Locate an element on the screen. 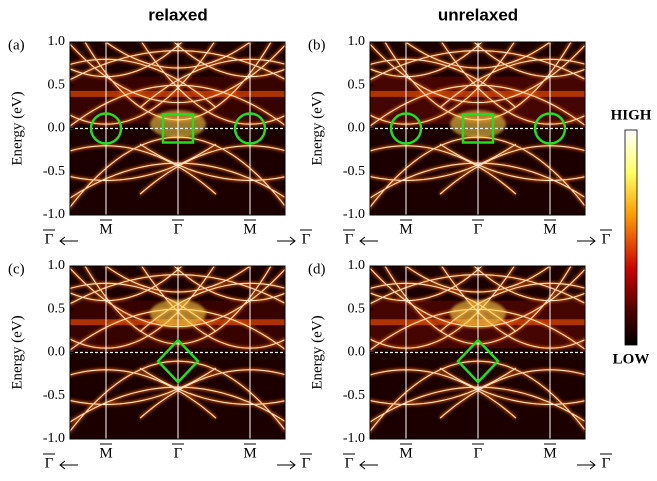 Image resolution: width=657 pixels, height=481 pixels. colorbar-low: LOW is located at coordinates (631, 359).